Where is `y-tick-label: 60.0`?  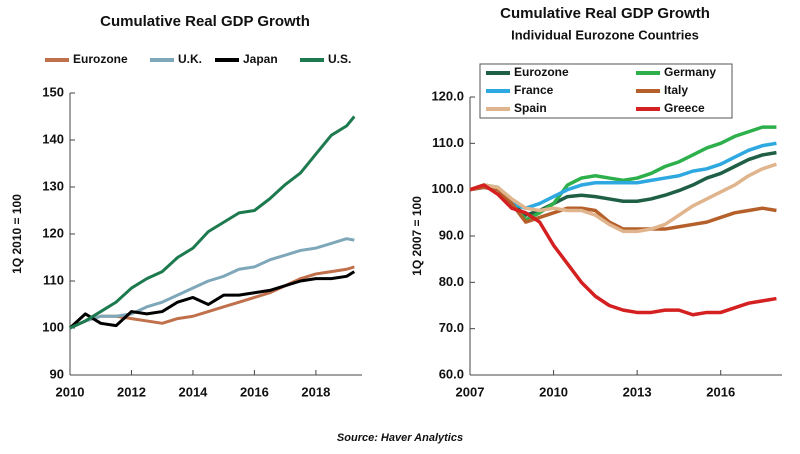 y-tick-label: 60.0 is located at coordinates (451, 373).